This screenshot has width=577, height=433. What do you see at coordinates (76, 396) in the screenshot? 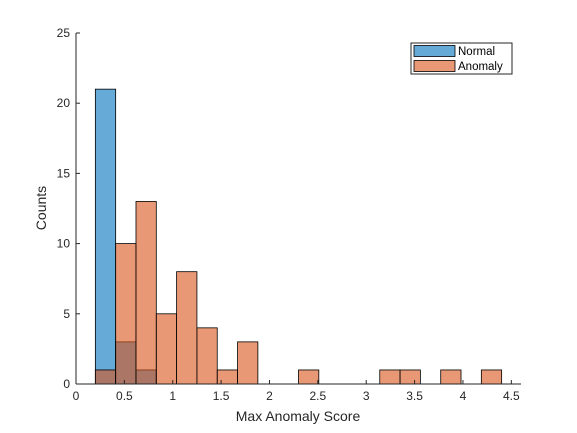
I see `x-tick-label: 0` at bounding box center [76, 396].